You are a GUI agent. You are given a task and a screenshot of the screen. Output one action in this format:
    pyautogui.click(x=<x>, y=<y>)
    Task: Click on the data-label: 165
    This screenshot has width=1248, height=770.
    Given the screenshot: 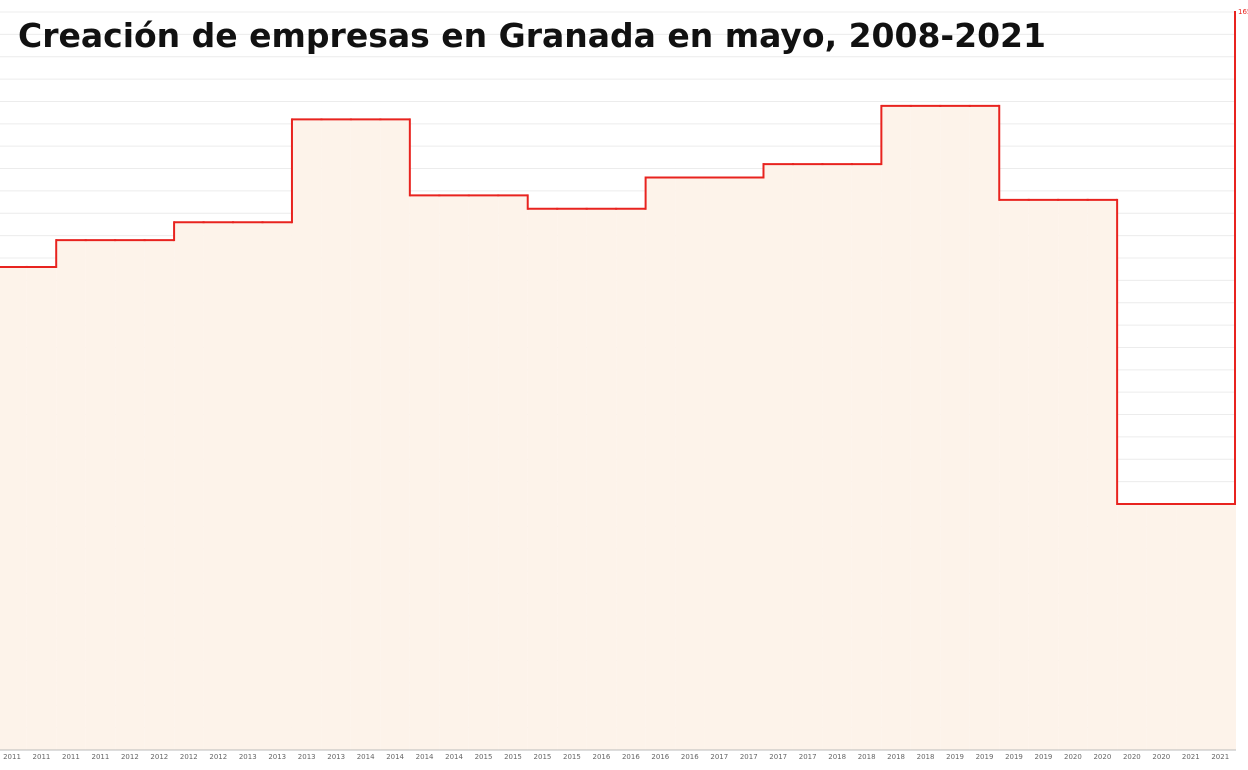 What is the action you would take?
    pyautogui.click(x=1243, y=12)
    